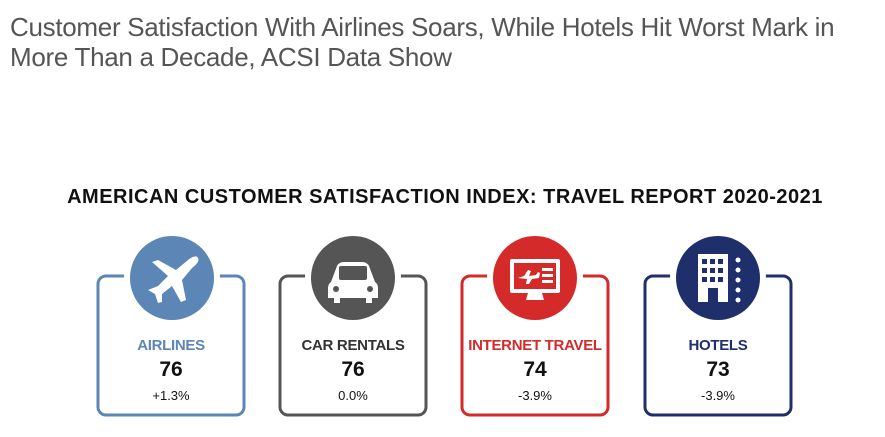 Image resolution: width=885 pixels, height=437 pixels. What do you see at coordinates (535, 323) in the screenshot?
I see `card: INTERNET TRAVEL 74 -3.9%` at bounding box center [535, 323].